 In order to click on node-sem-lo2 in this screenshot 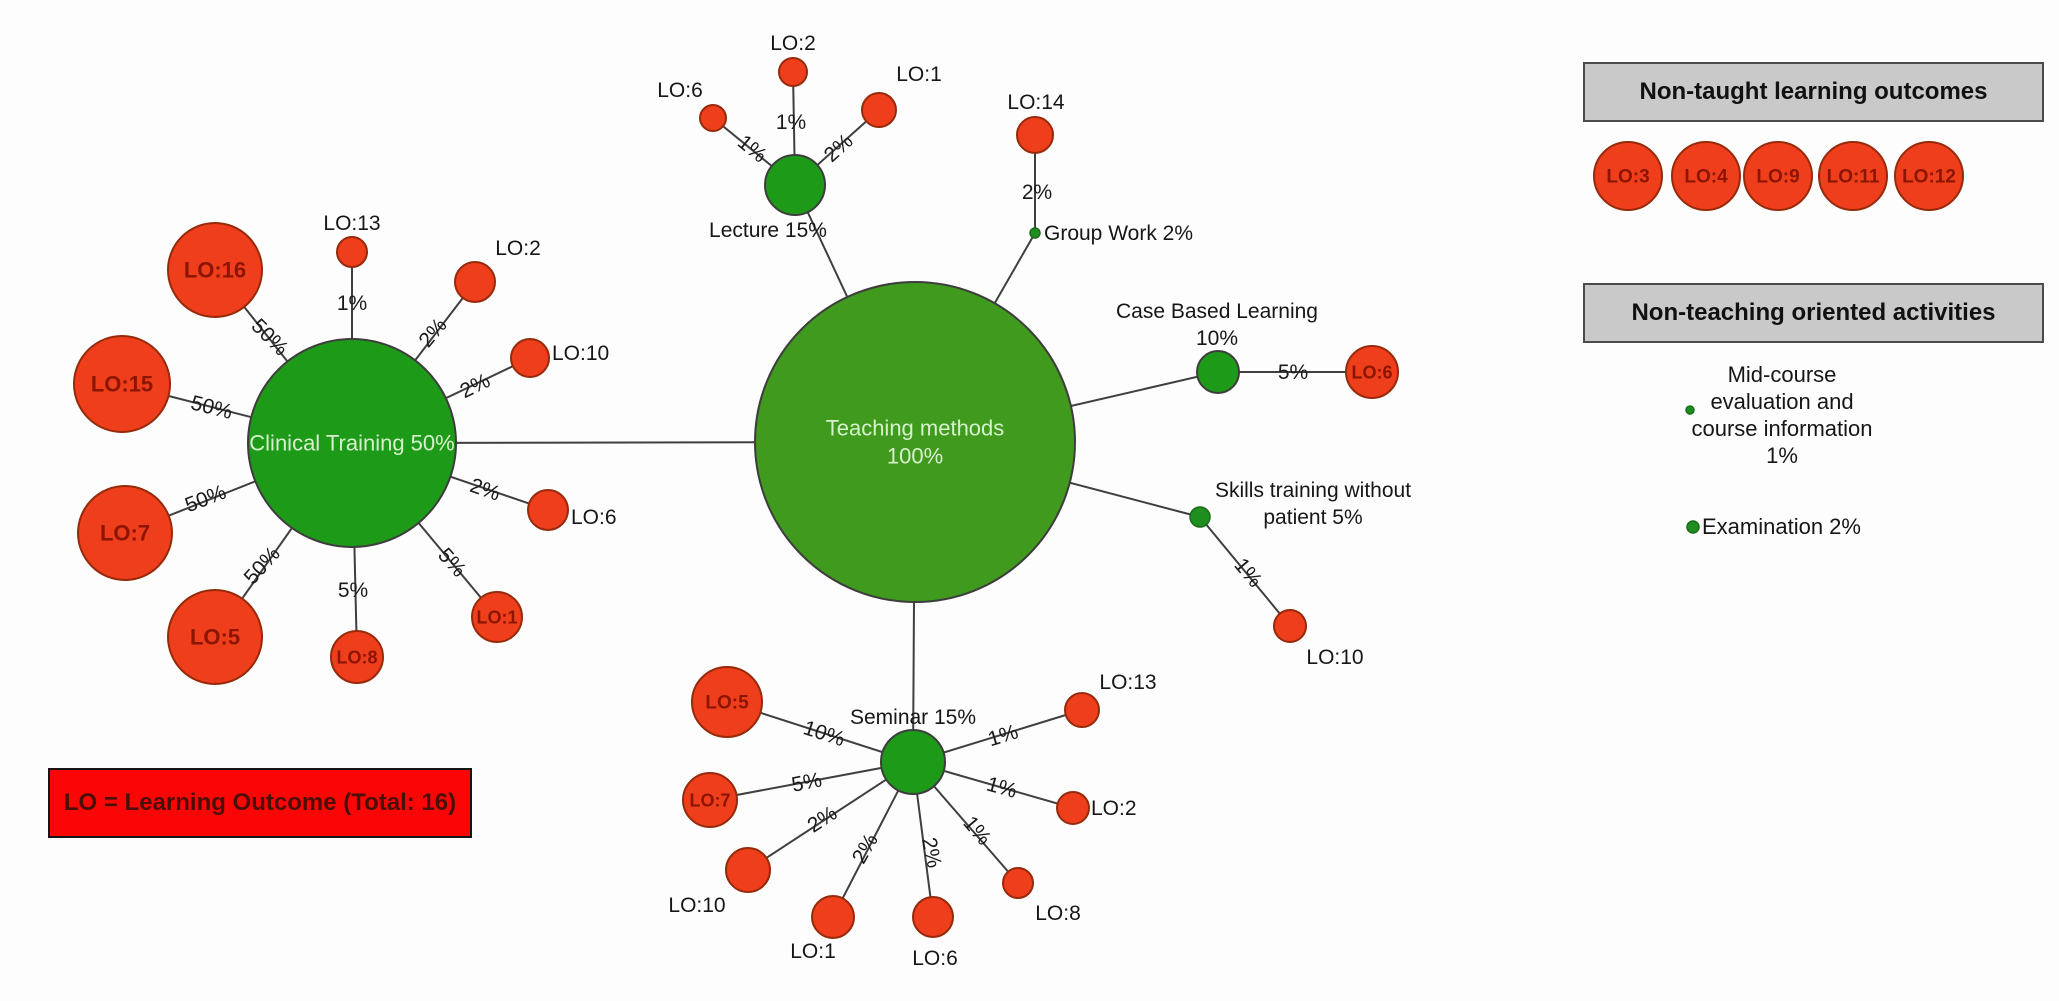, I will do `click(1073, 808)`.